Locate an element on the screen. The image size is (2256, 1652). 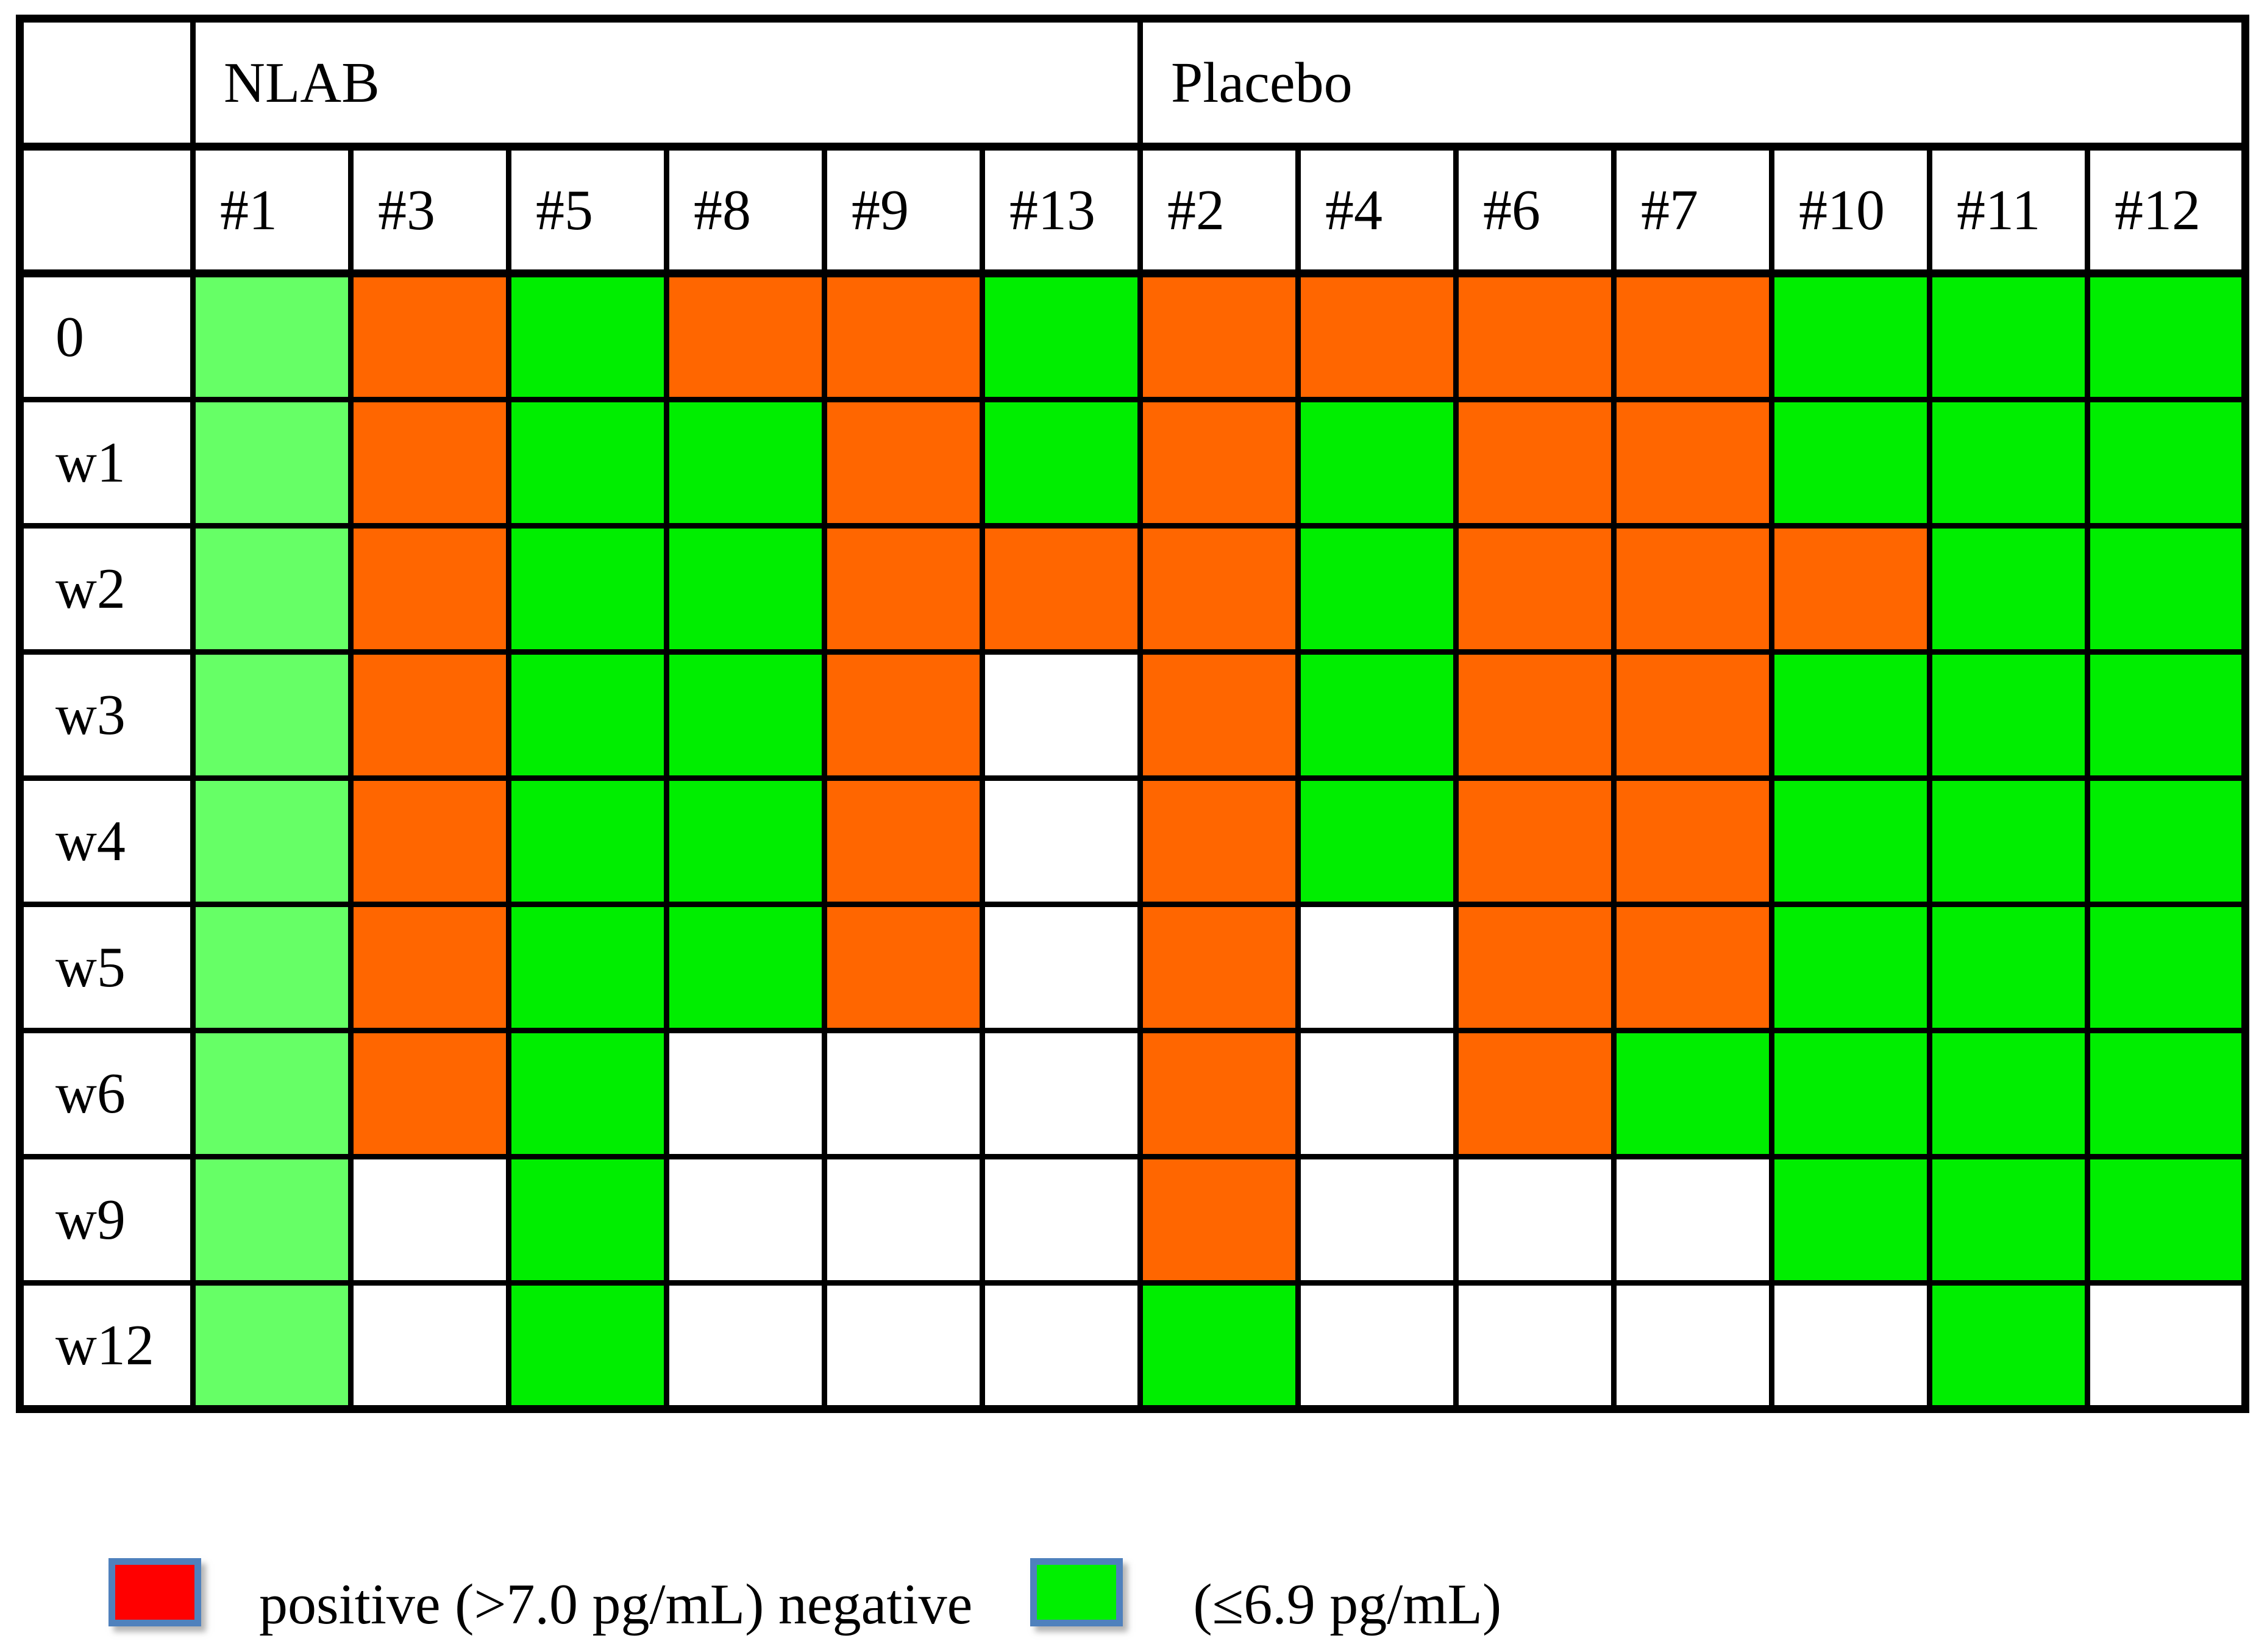
table-row-w9: w9 is located at coordinates (1133, 1220).